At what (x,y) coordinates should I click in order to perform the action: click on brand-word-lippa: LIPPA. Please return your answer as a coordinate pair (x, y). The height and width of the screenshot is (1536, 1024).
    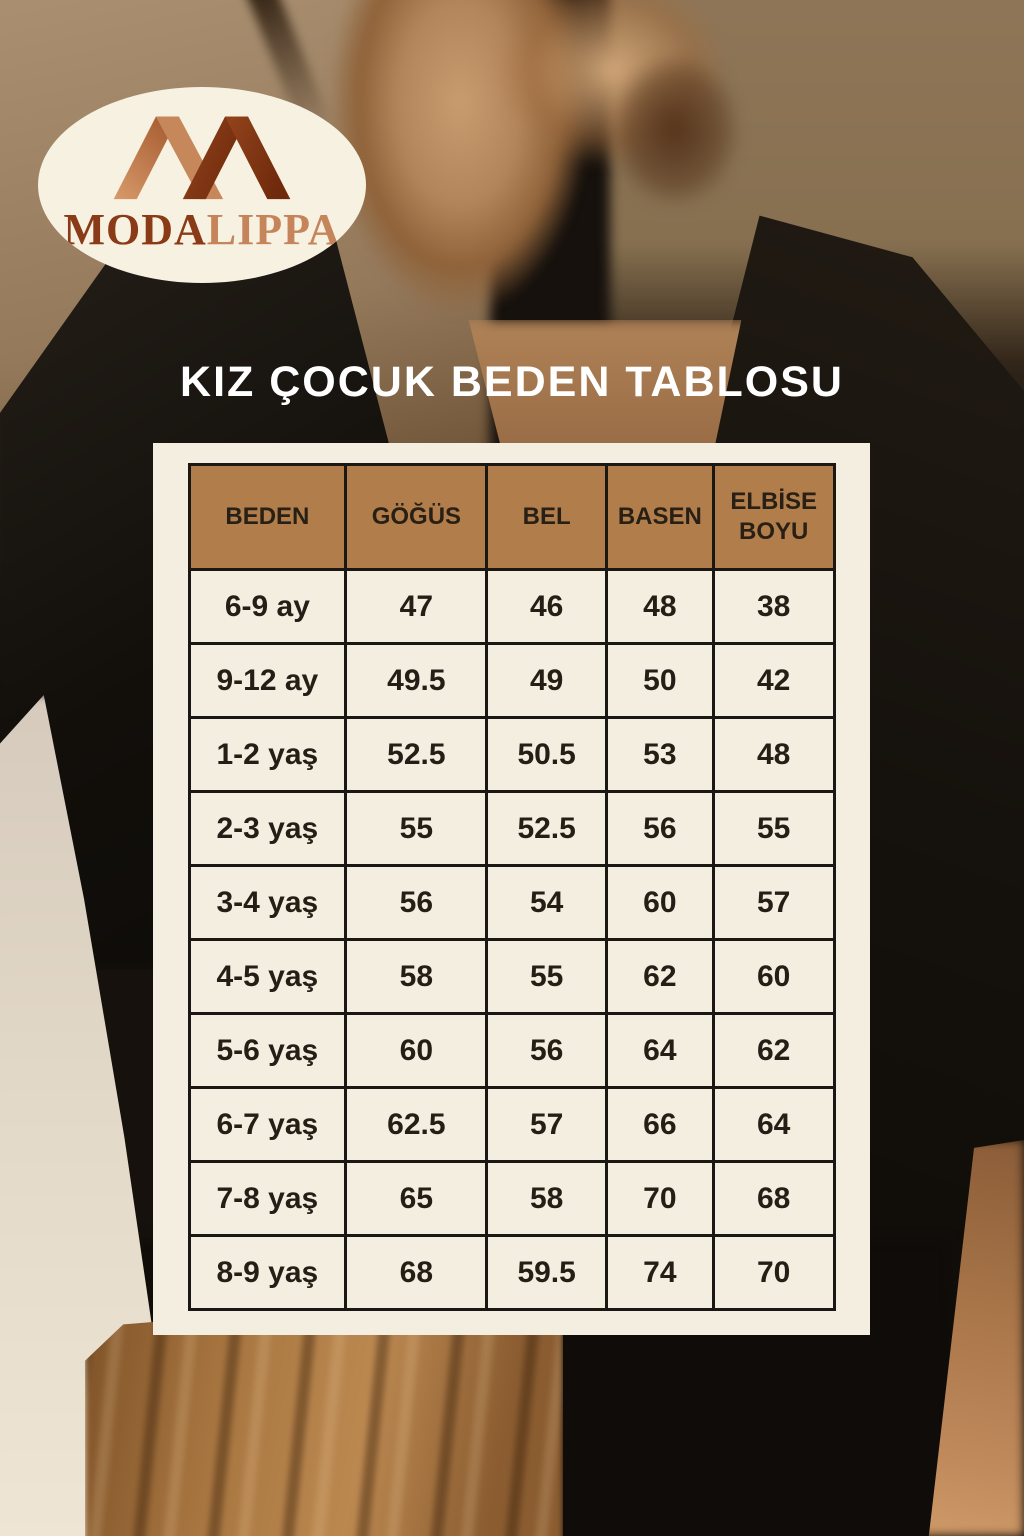
    Looking at the image, I should click on (273, 229).